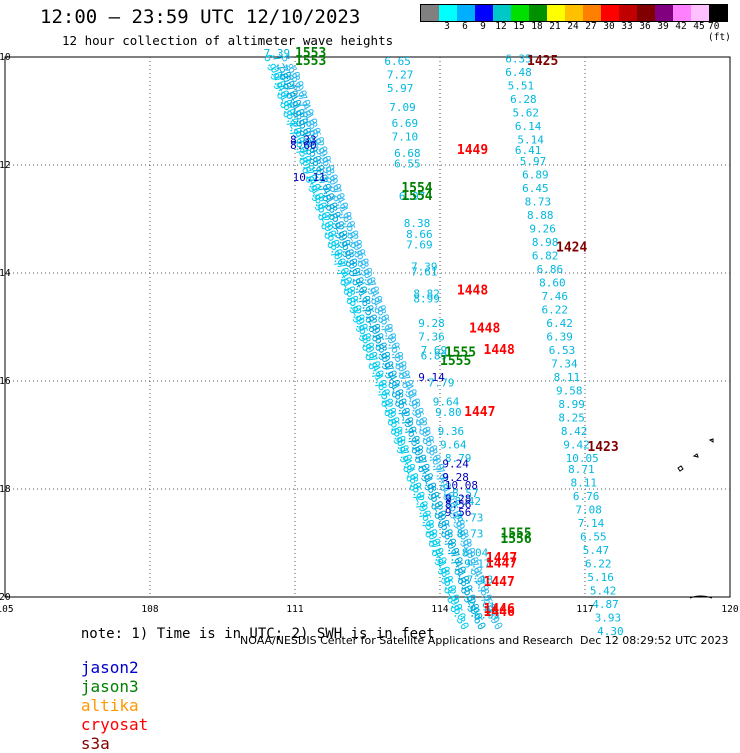 Image resolution: width=740 pixels, height=753 pixels. What do you see at coordinates (528, 150) in the screenshot?
I see `swh-value-label: 6.41` at bounding box center [528, 150].